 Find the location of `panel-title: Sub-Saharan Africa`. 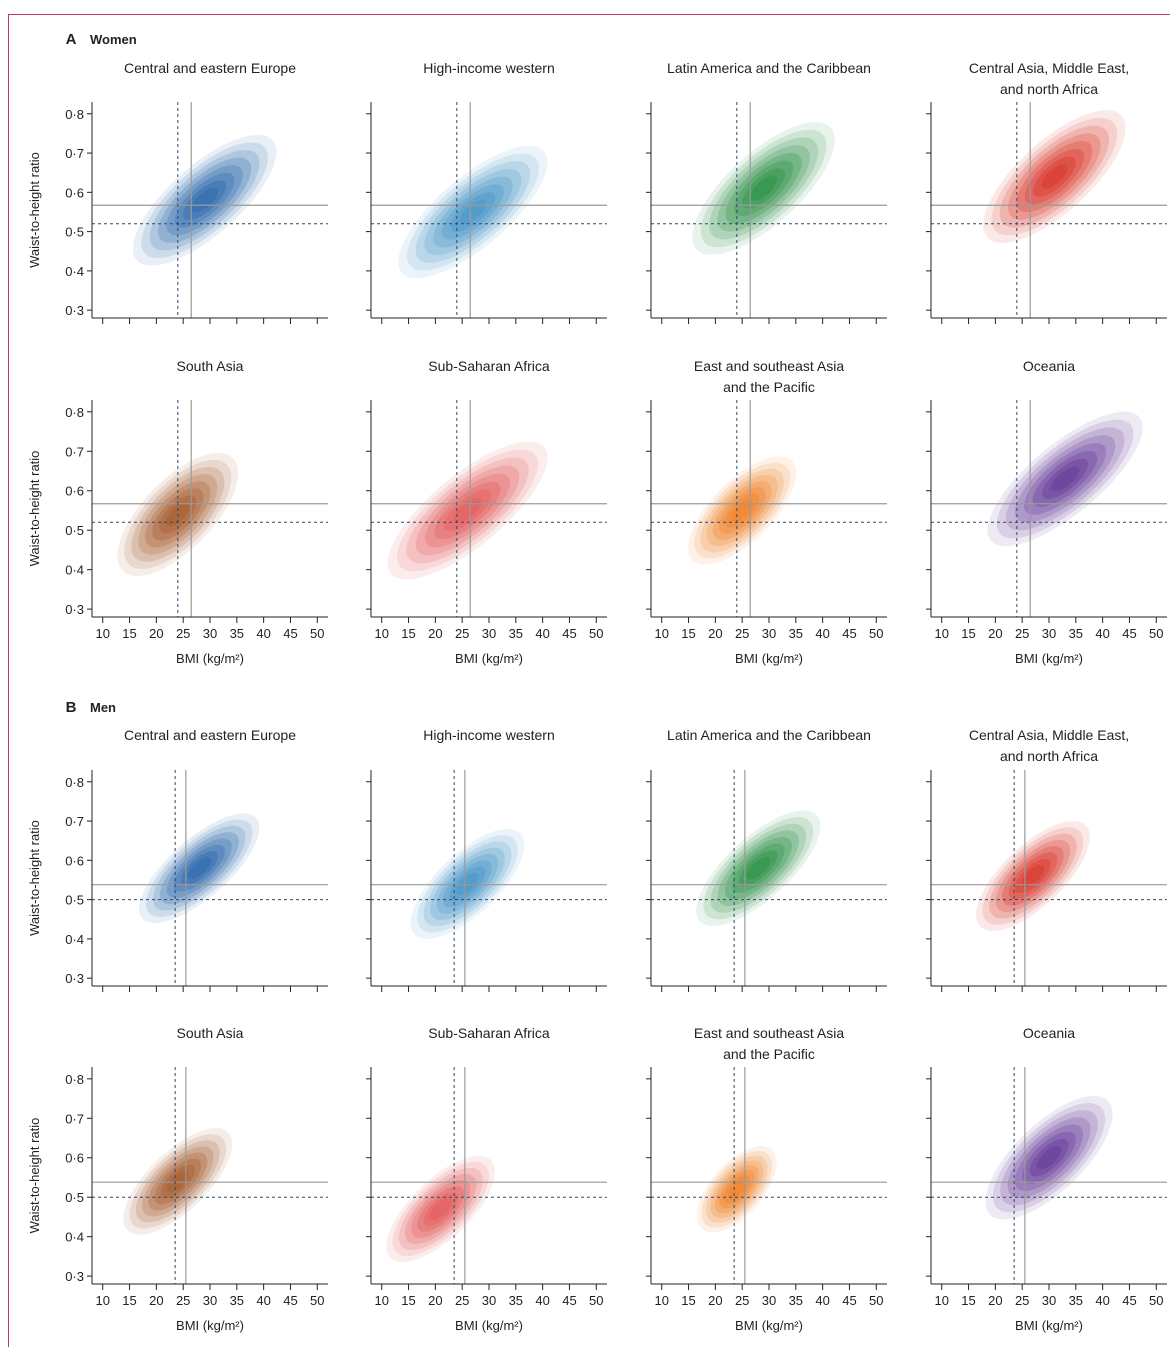

panel-title: Sub-Saharan Africa is located at coordinates (489, 366).